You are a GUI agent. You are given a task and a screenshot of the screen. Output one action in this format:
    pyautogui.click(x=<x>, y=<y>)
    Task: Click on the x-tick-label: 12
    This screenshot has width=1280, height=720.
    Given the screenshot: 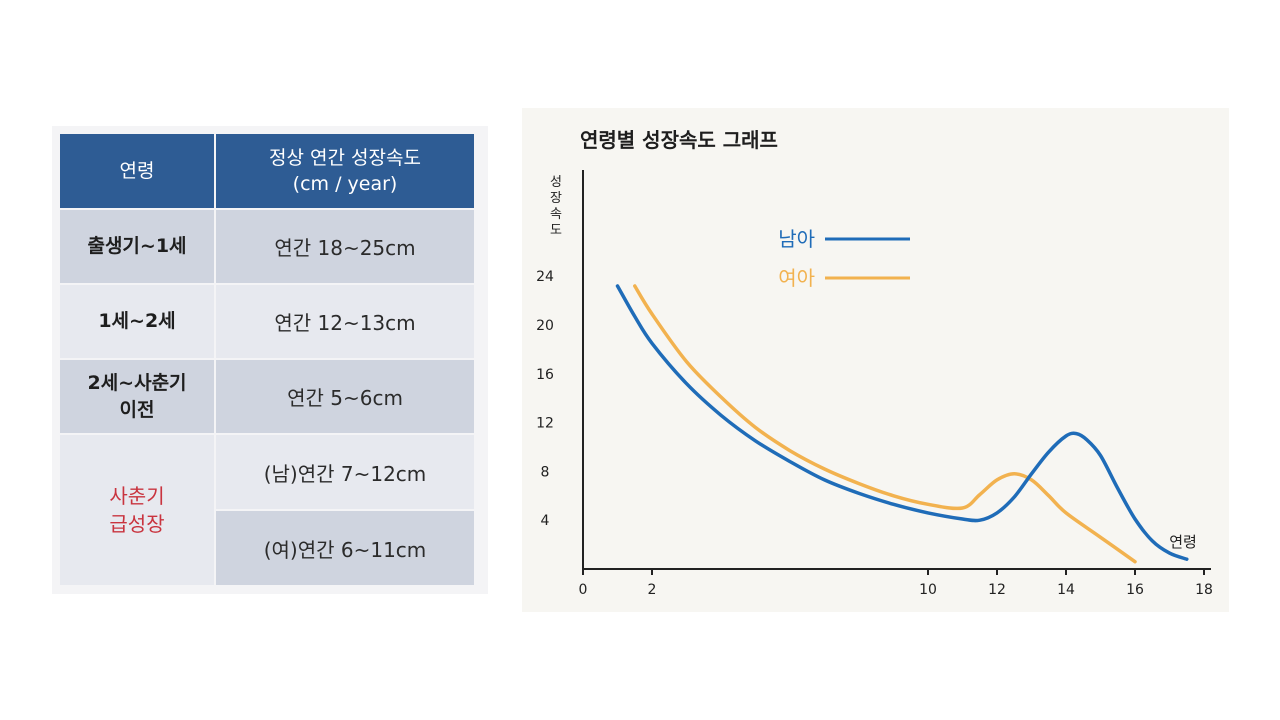 What is the action you would take?
    pyautogui.click(x=997, y=590)
    